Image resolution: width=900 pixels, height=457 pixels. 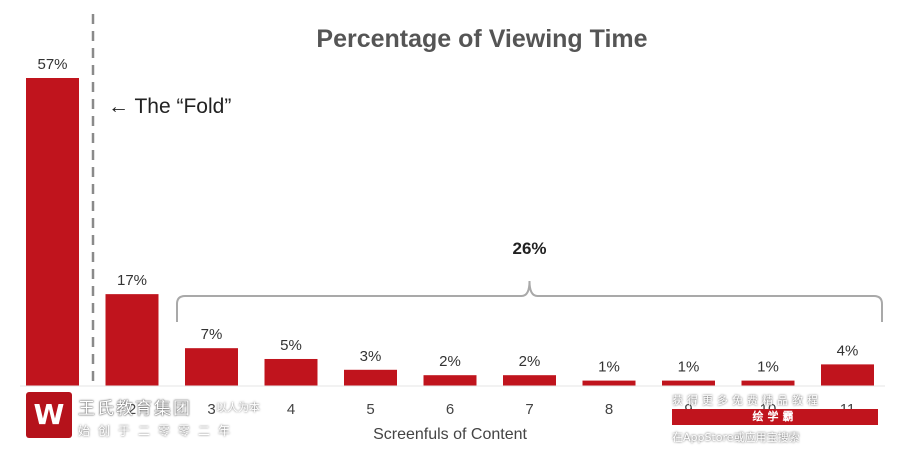 What do you see at coordinates (212, 334) in the screenshot?
I see `value-label-3: 7%` at bounding box center [212, 334].